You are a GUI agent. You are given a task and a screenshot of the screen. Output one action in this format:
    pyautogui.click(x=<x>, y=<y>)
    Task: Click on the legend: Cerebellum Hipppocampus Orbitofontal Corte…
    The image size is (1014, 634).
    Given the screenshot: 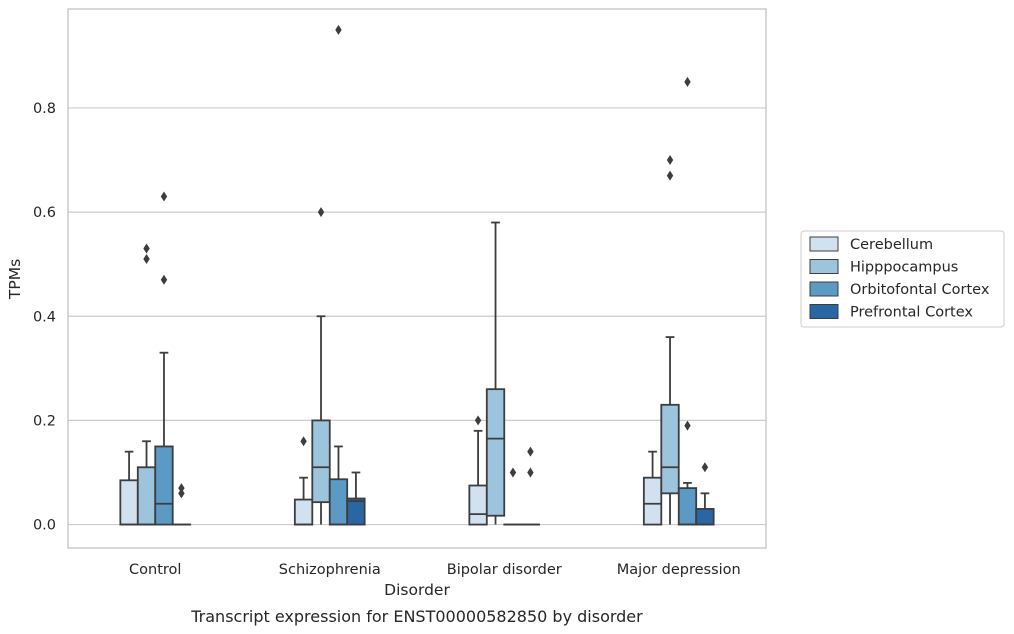 What is the action you would take?
    pyautogui.click(x=902, y=279)
    